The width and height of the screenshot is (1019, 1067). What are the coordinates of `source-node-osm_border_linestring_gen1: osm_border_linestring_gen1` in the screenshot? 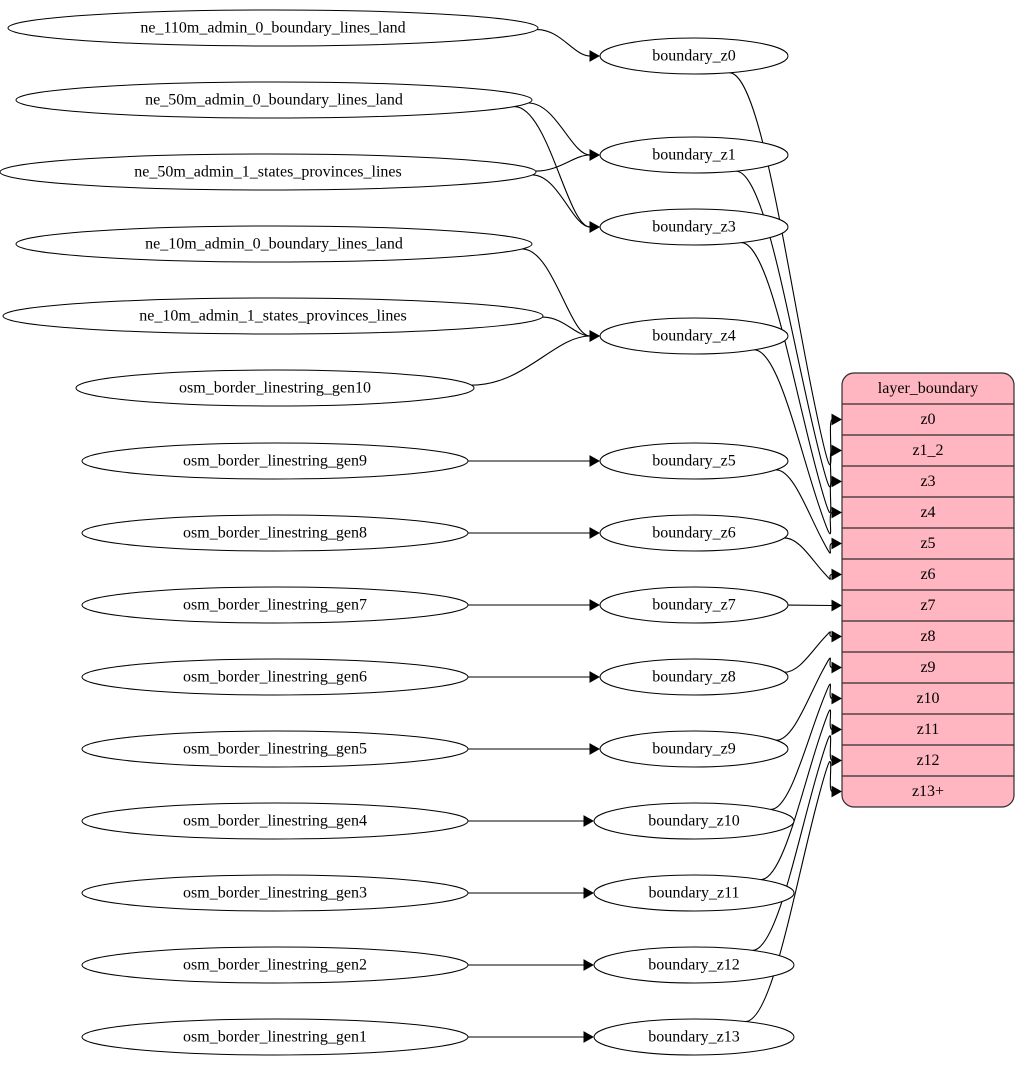 It's located at (275, 1037).